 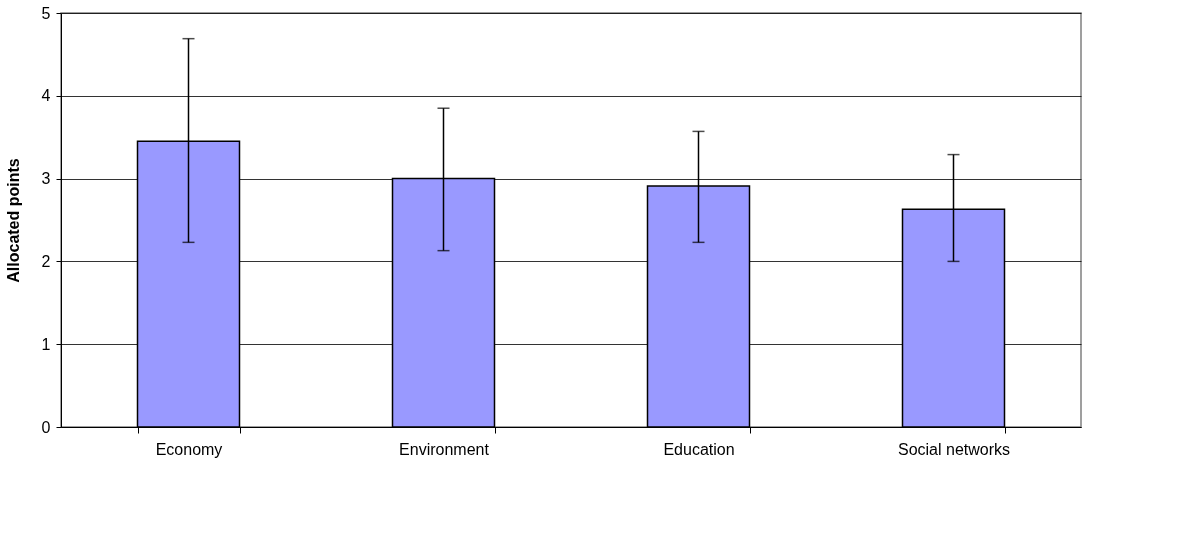 I want to click on y-tick-label: 3, so click(x=46, y=179).